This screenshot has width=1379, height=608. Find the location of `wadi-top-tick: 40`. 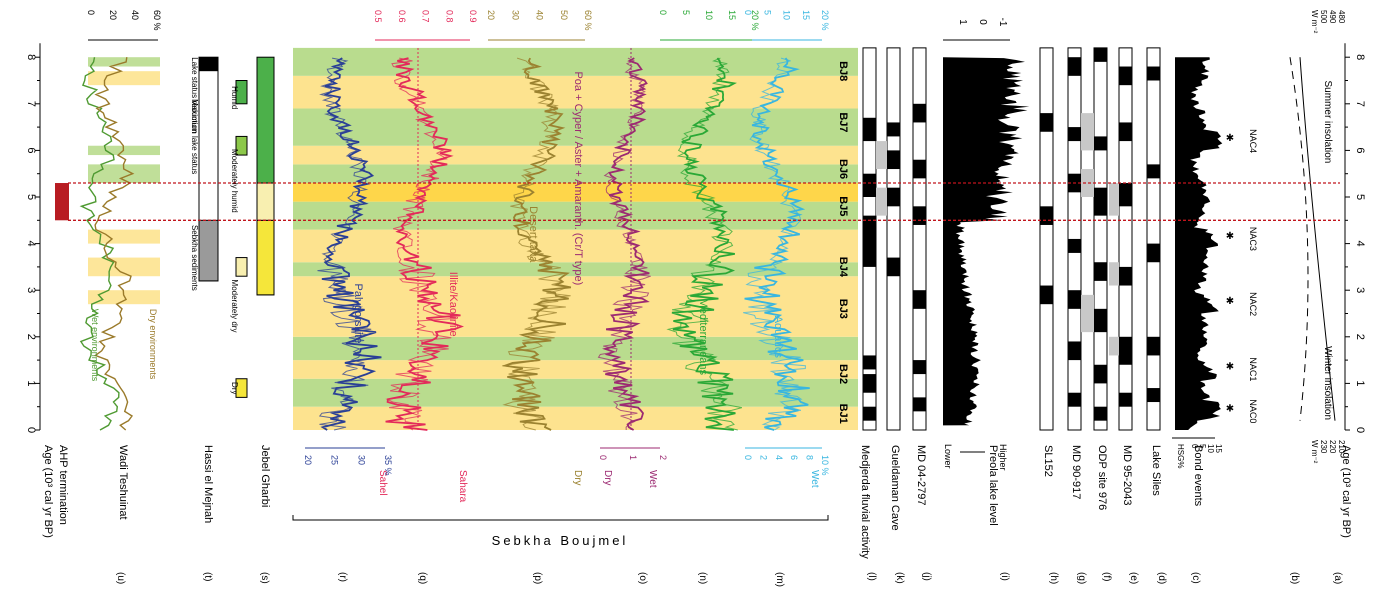

wadi-top-tick: 40 is located at coordinates (135, 15).